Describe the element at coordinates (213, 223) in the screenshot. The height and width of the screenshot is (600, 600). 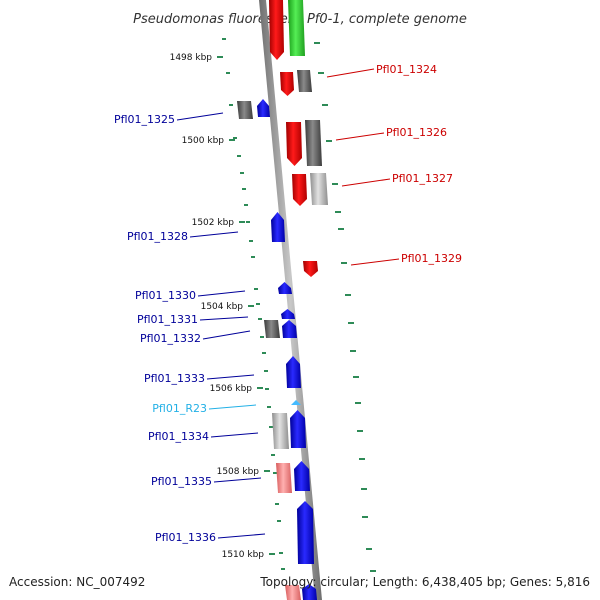
I see `scale-label: 1502 kbp` at that location.